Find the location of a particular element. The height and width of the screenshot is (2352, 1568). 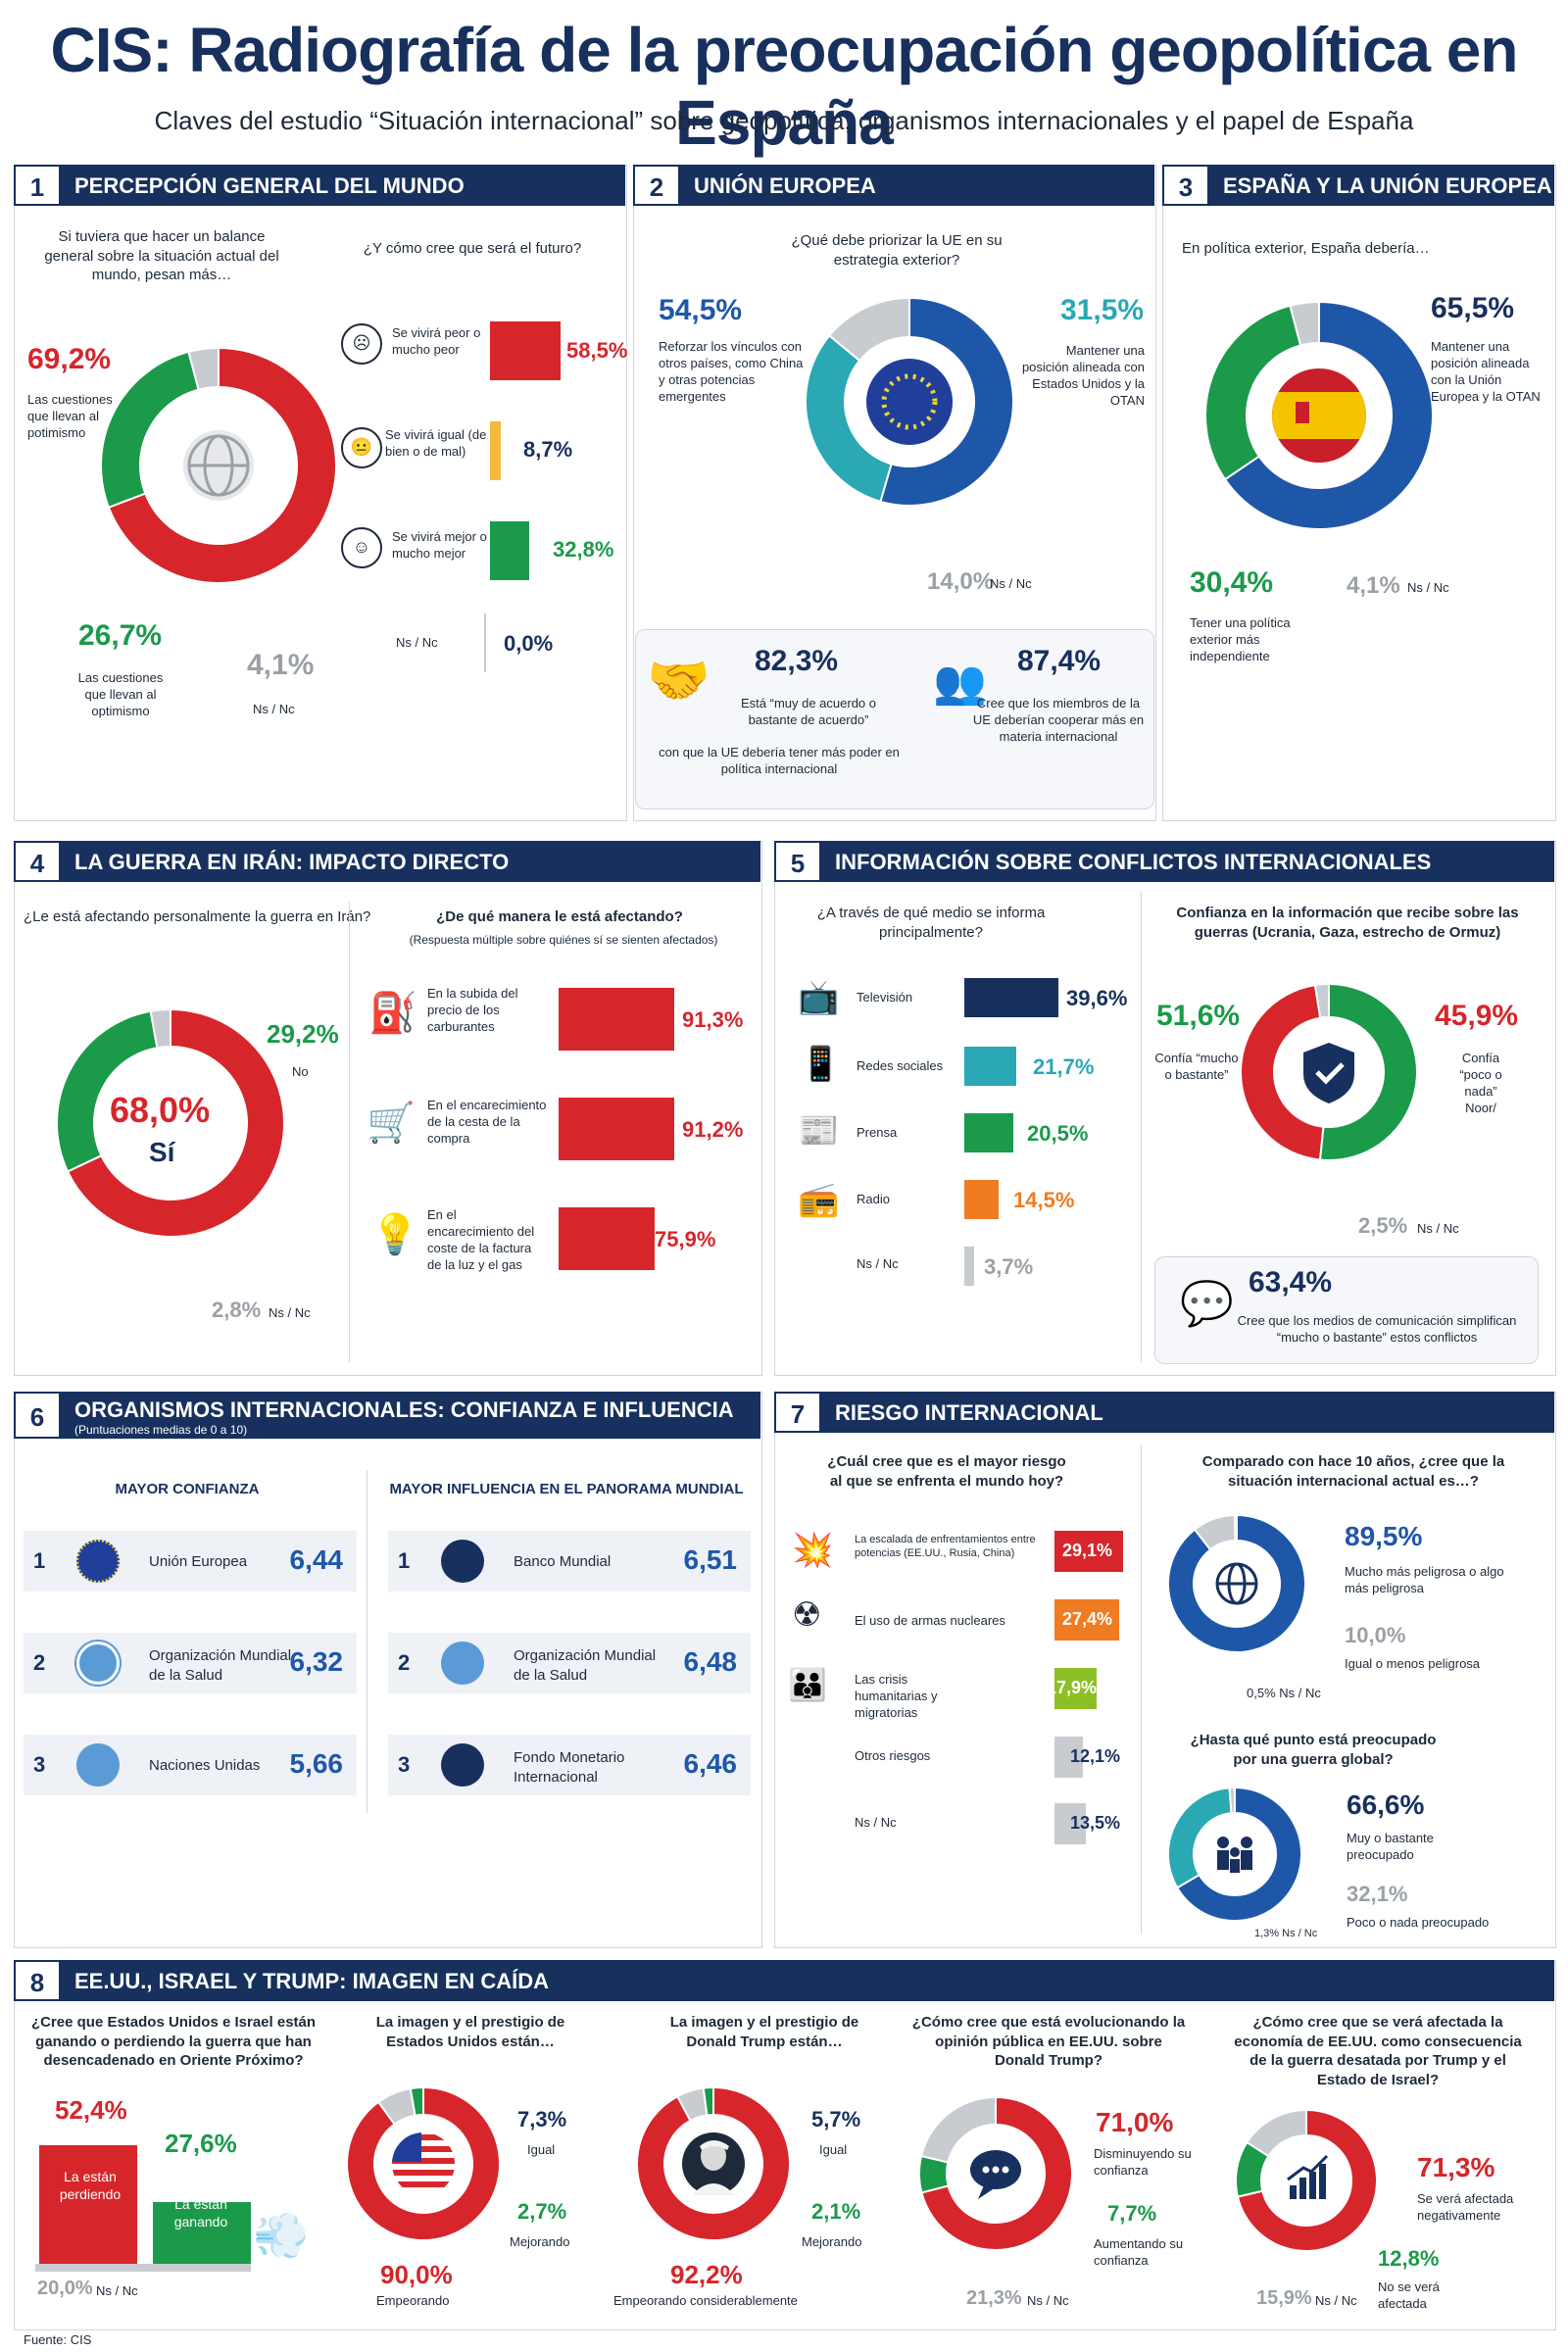

s8-opinion-slice is located at coordinates (958, 2129).